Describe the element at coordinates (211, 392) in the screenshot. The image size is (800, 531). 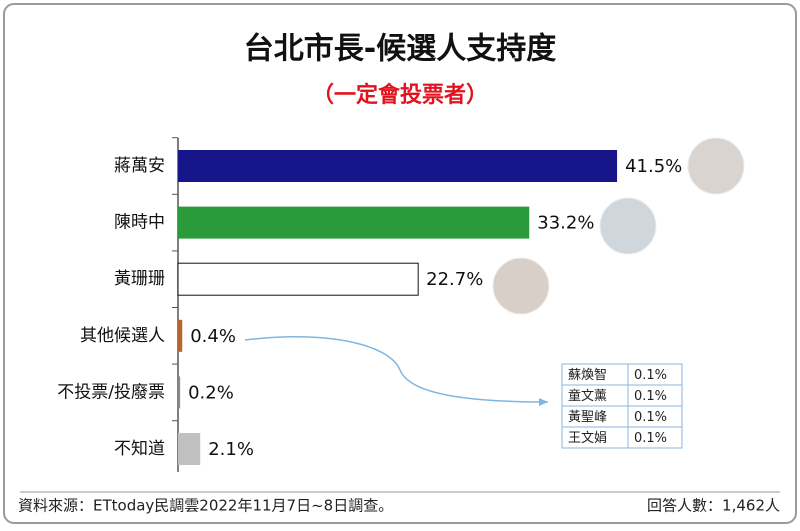
I see `value-label: 0.2%` at that location.